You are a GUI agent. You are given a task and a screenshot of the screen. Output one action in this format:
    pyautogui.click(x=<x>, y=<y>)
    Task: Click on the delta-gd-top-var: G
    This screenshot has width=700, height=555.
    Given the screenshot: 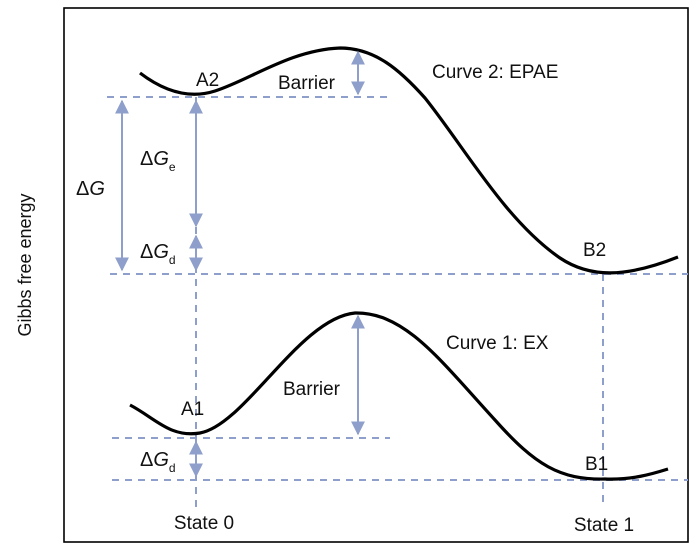 What is the action you would take?
    pyautogui.click(x=161, y=252)
    